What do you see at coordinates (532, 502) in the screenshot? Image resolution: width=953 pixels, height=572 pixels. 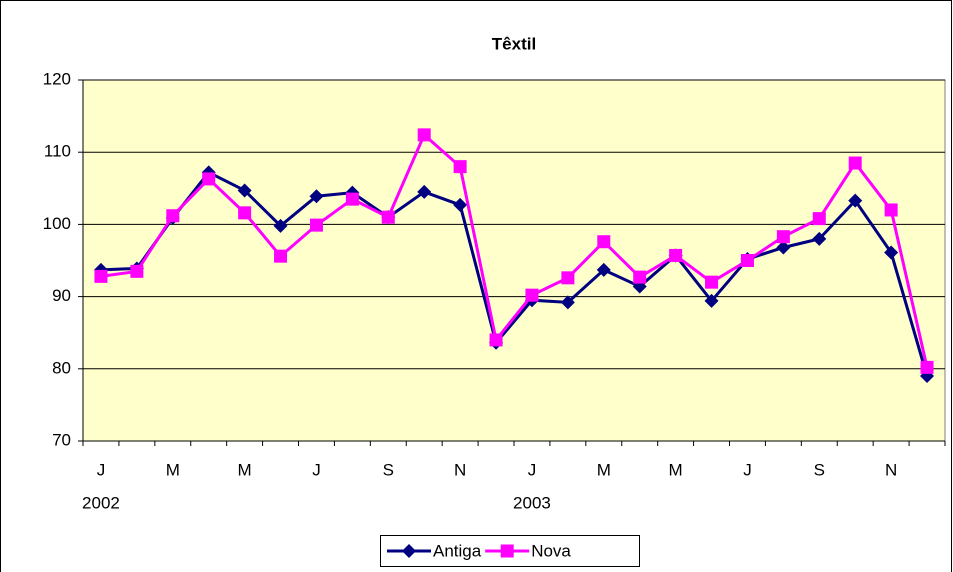 I see `year-label: 2003` at bounding box center [532, 502].